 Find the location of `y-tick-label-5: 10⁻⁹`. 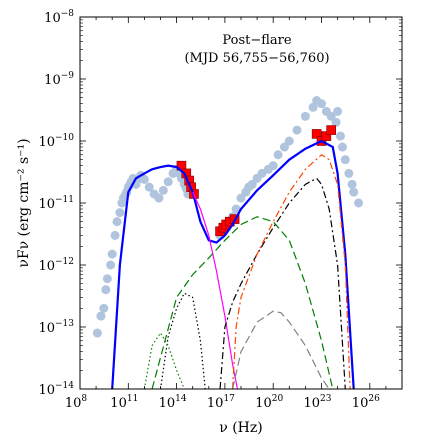

y-tick-label-5: 10⁻⁹ is located at coordinates (59, 79).